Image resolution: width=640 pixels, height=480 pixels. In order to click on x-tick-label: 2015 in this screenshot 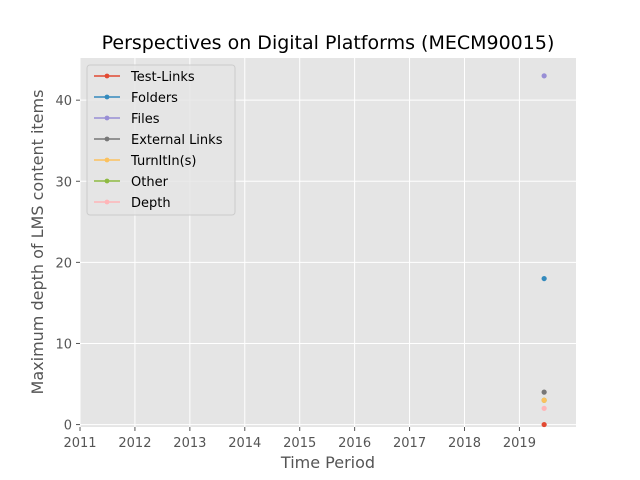, I will do `click(299, 443)`.